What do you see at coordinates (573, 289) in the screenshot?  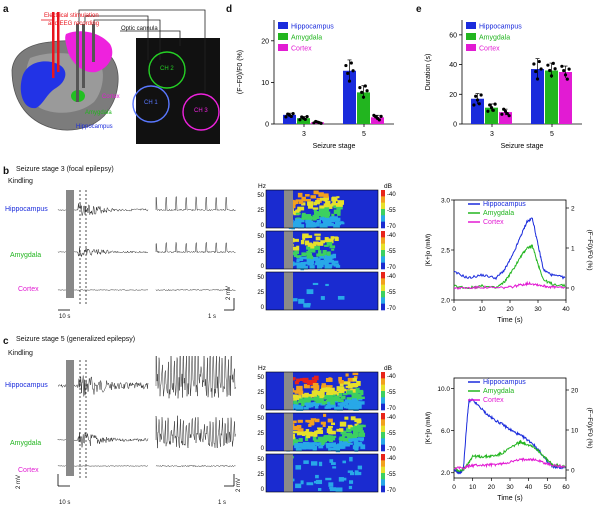 I see `y2-tick-label: 0` at bounding box center [573, 289].